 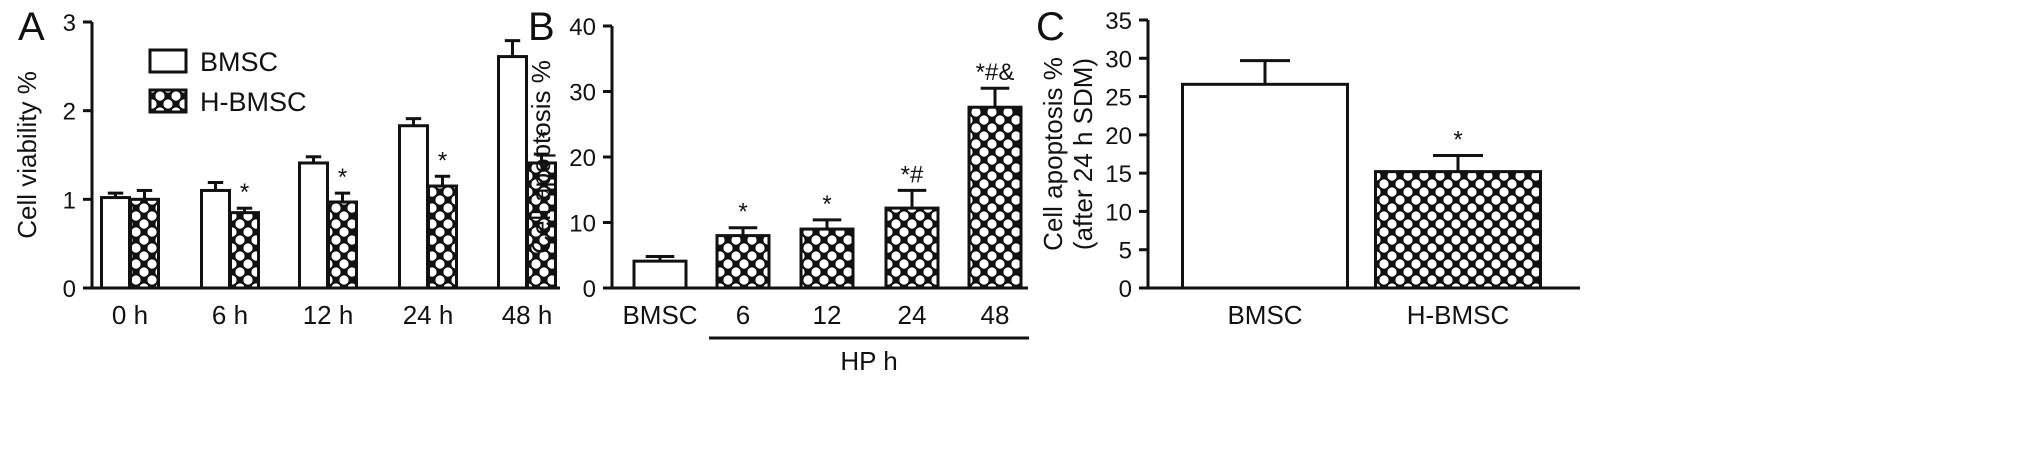 What do you see at coordinates (1118, 21) in the screenshot?
I see `y-tick-label: 35` at bounding box center [1118, 21].